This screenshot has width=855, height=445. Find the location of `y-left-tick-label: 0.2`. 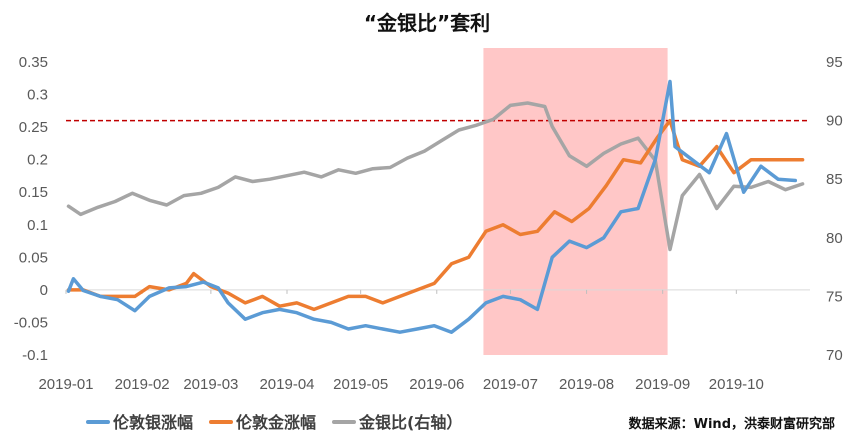

y-left-tick-label: 0.2 is located at coordinates (37, 160).